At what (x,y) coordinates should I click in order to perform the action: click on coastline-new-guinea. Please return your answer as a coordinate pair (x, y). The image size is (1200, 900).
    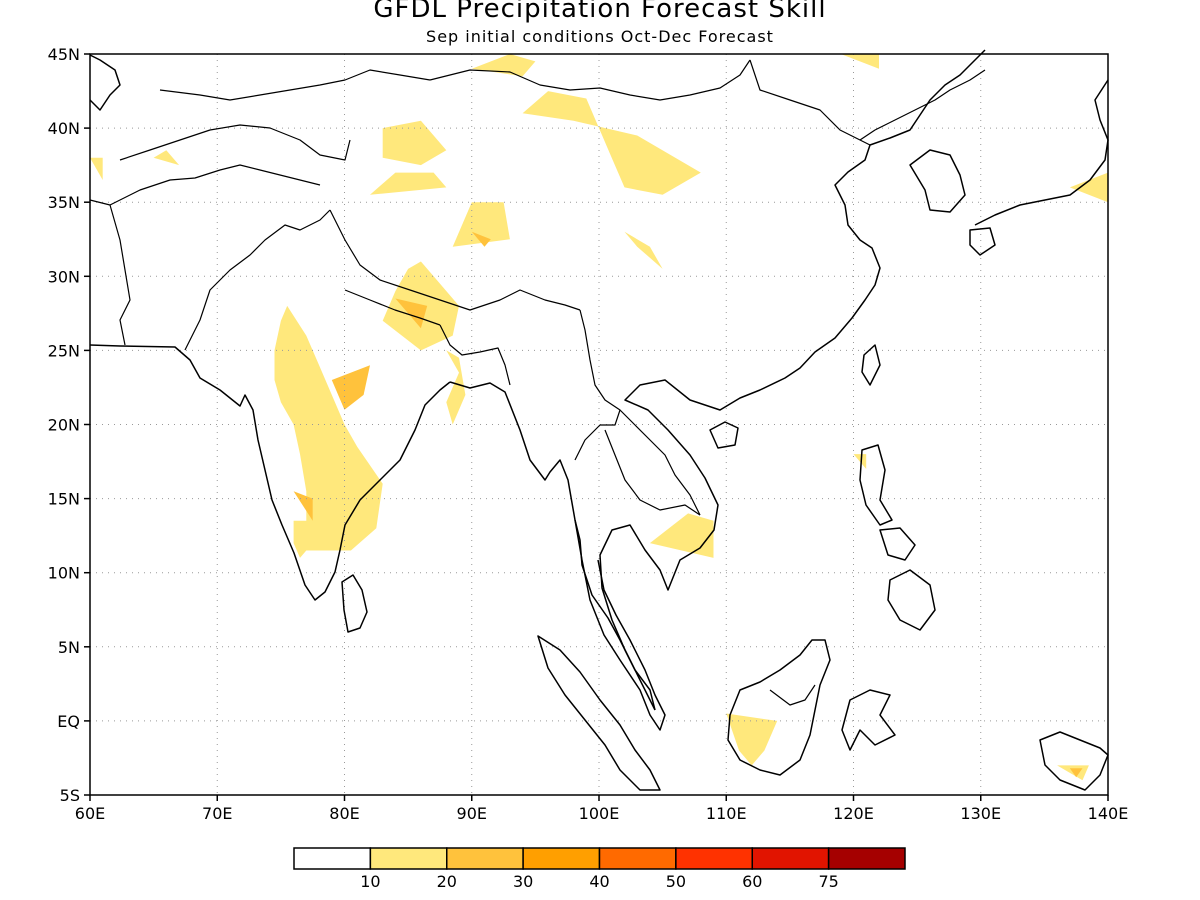
    Looking at the image, I should click on (1074, 761).